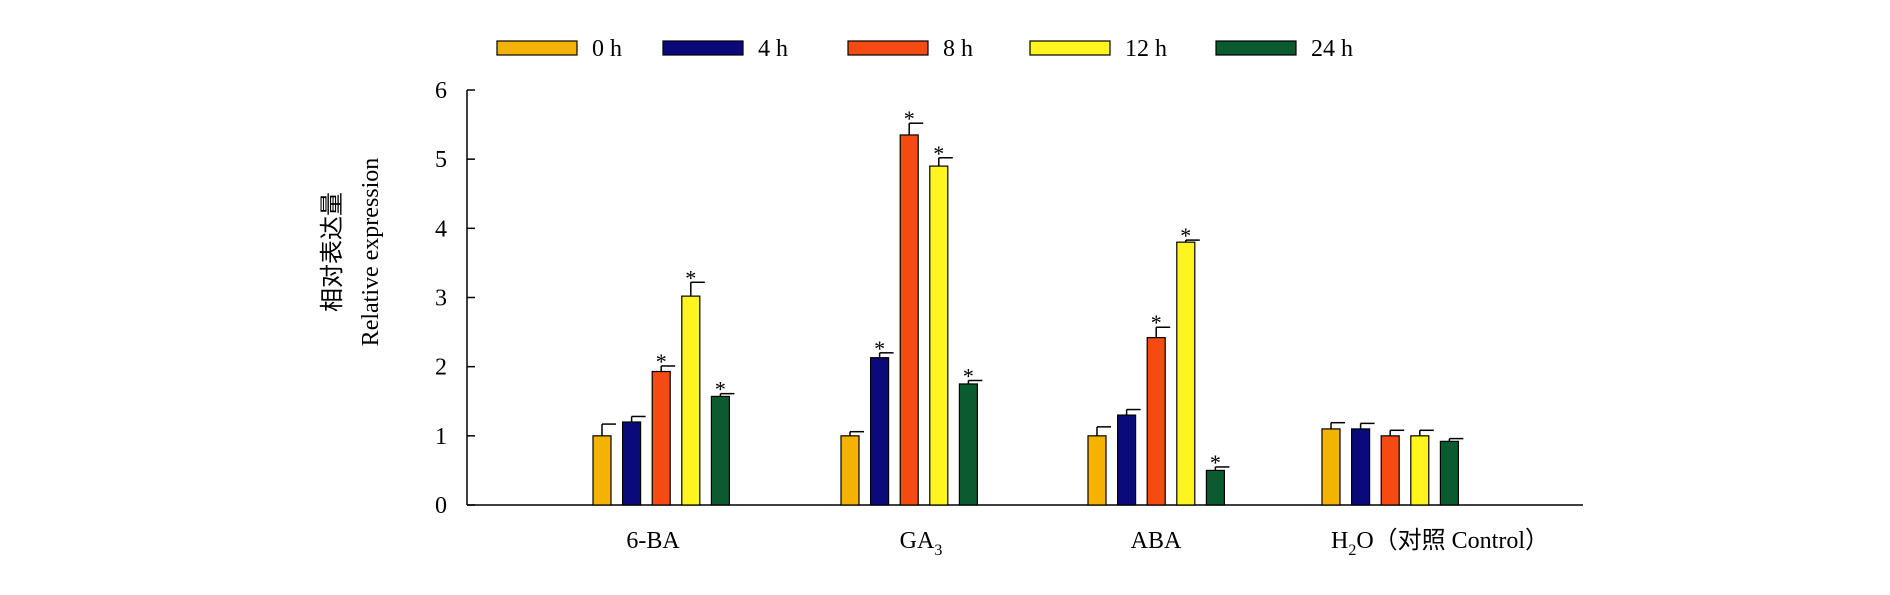 Image resolution: width=1890 pixels, height=595 pixels. I want to click on y-axis-title: 相对表达量 Relative expression, so click(351, 252).